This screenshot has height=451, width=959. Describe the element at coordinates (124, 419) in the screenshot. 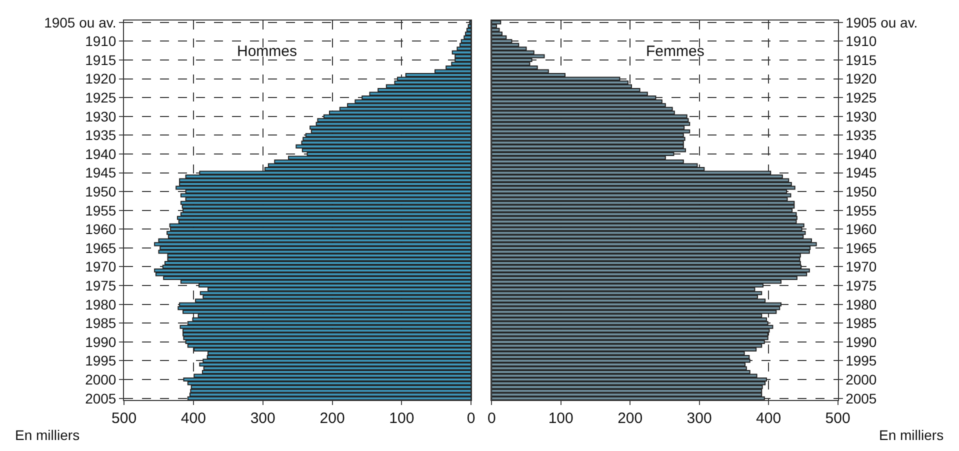

I see `x-tick-label: 500` at that location.